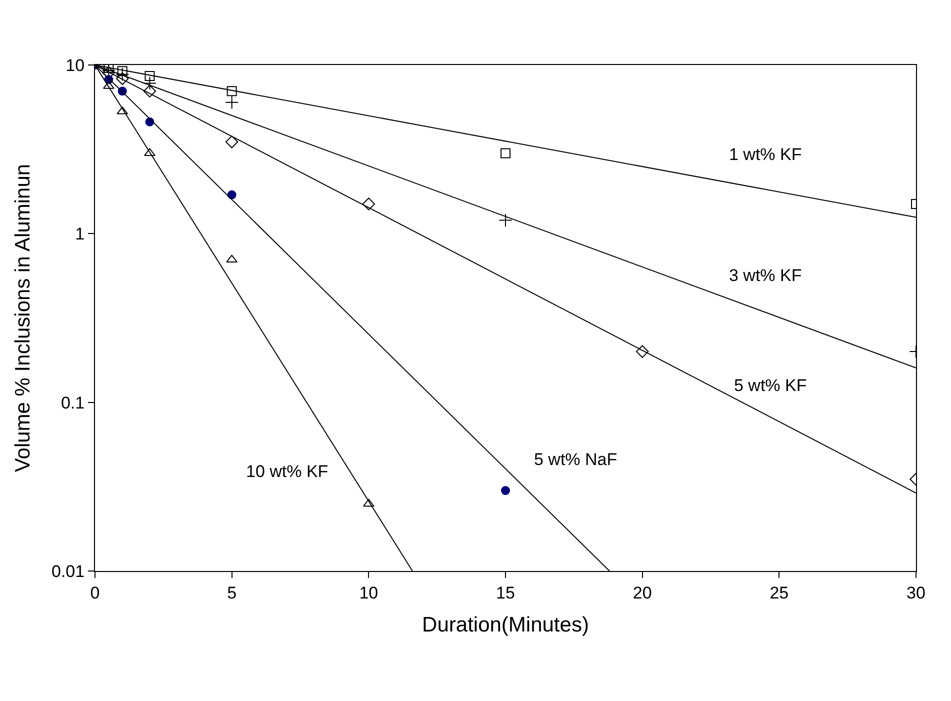 The width and height of the screenshot is (951, 701). Describe the element at coordinates (95, 592) in the screenshot. I see `x-tick-label: 0` at that location.